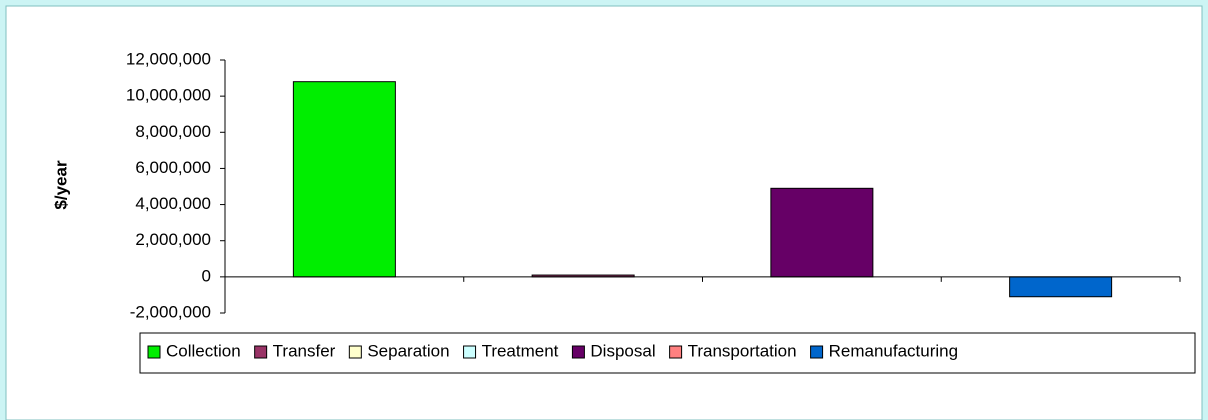 The image size is (1208, 420). Describe the element at coordinates (173, 203) in the screenshot. I see `y-tick-label: 4,000,000` at that location.